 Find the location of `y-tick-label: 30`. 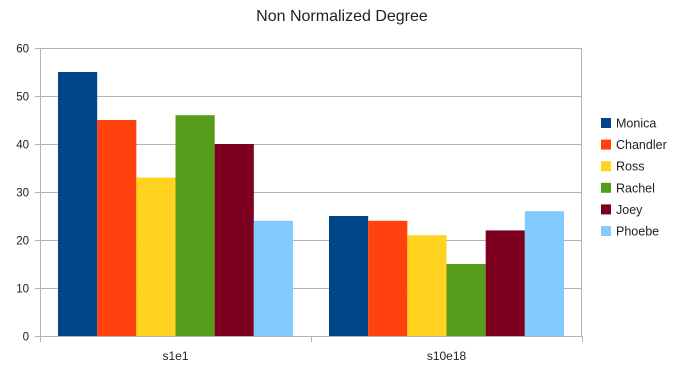

y-tick-label: 30 is located at coordinates (22, 194).